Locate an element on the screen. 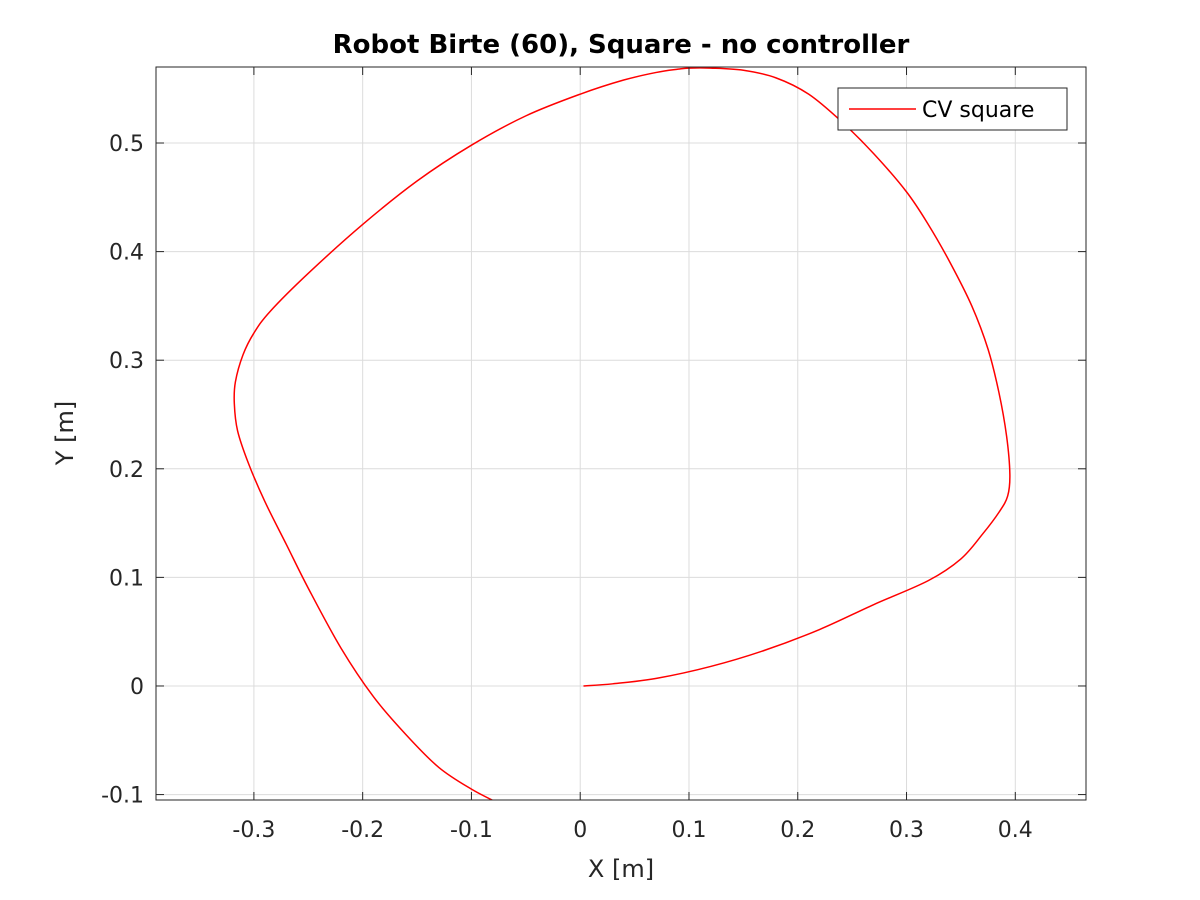 Image resolution: width=1200 pixels, height=900 pixels. x-tick-label: -0.1 is located at coordinates (471, 830).